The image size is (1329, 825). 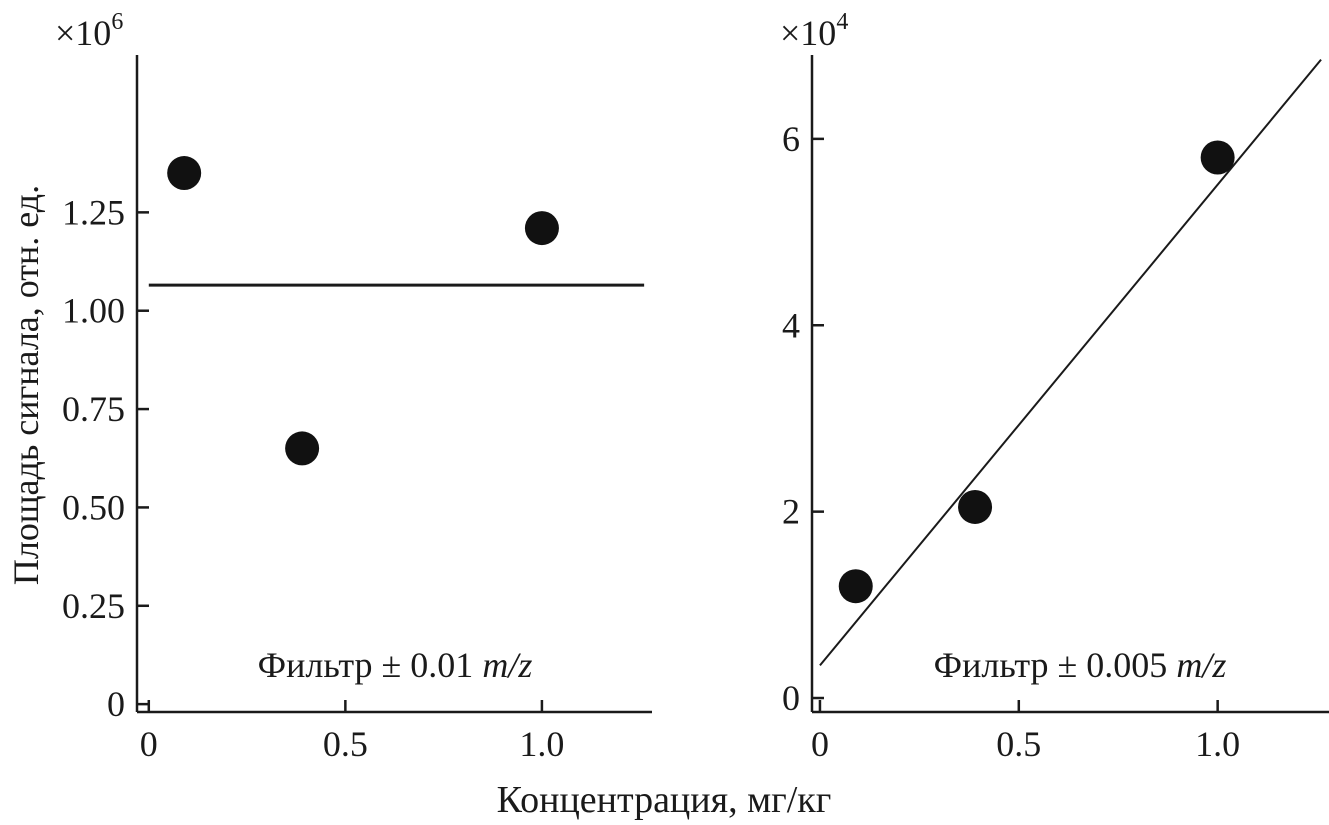 I want to click on y-tick-label: 6, so click(x=791, y=139).